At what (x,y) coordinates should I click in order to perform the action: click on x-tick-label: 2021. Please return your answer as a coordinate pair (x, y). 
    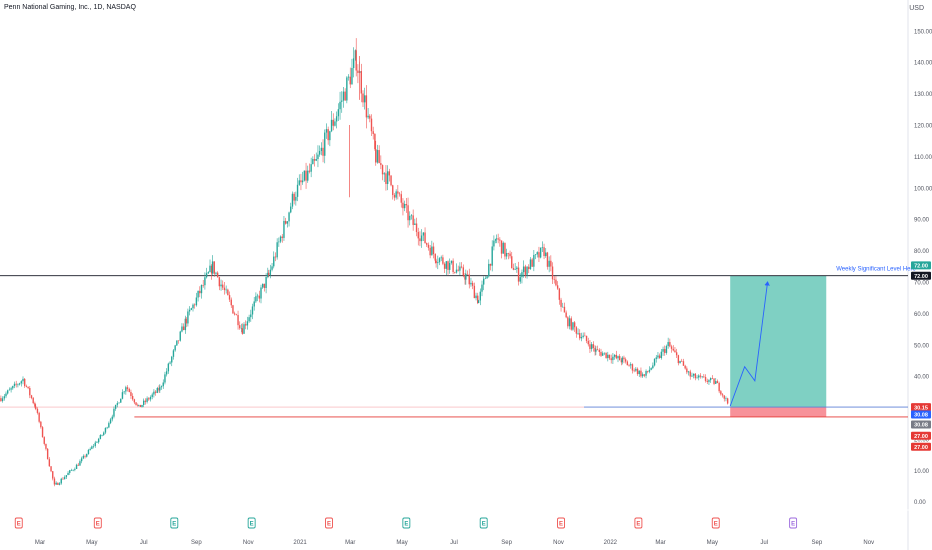
    Looking at the image, I should click on (300, 543).